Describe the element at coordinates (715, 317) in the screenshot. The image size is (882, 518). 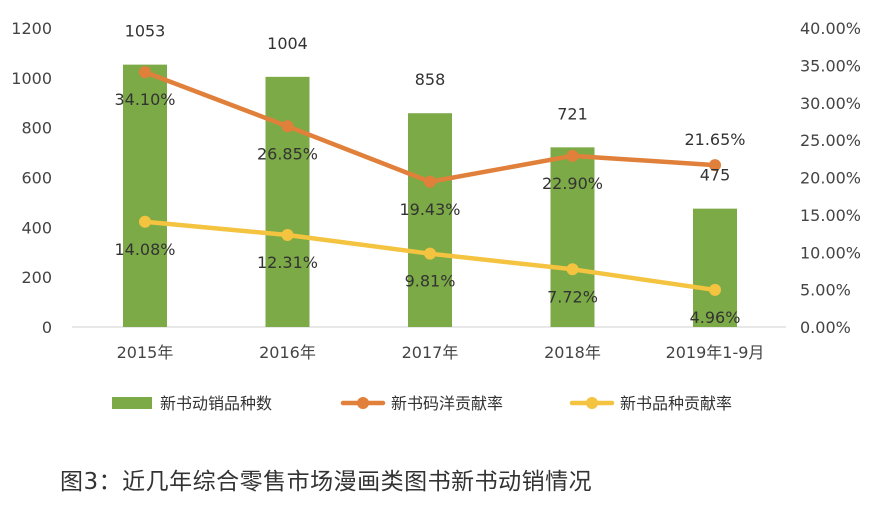
I see `line-data-label: 4.96%` at that location.